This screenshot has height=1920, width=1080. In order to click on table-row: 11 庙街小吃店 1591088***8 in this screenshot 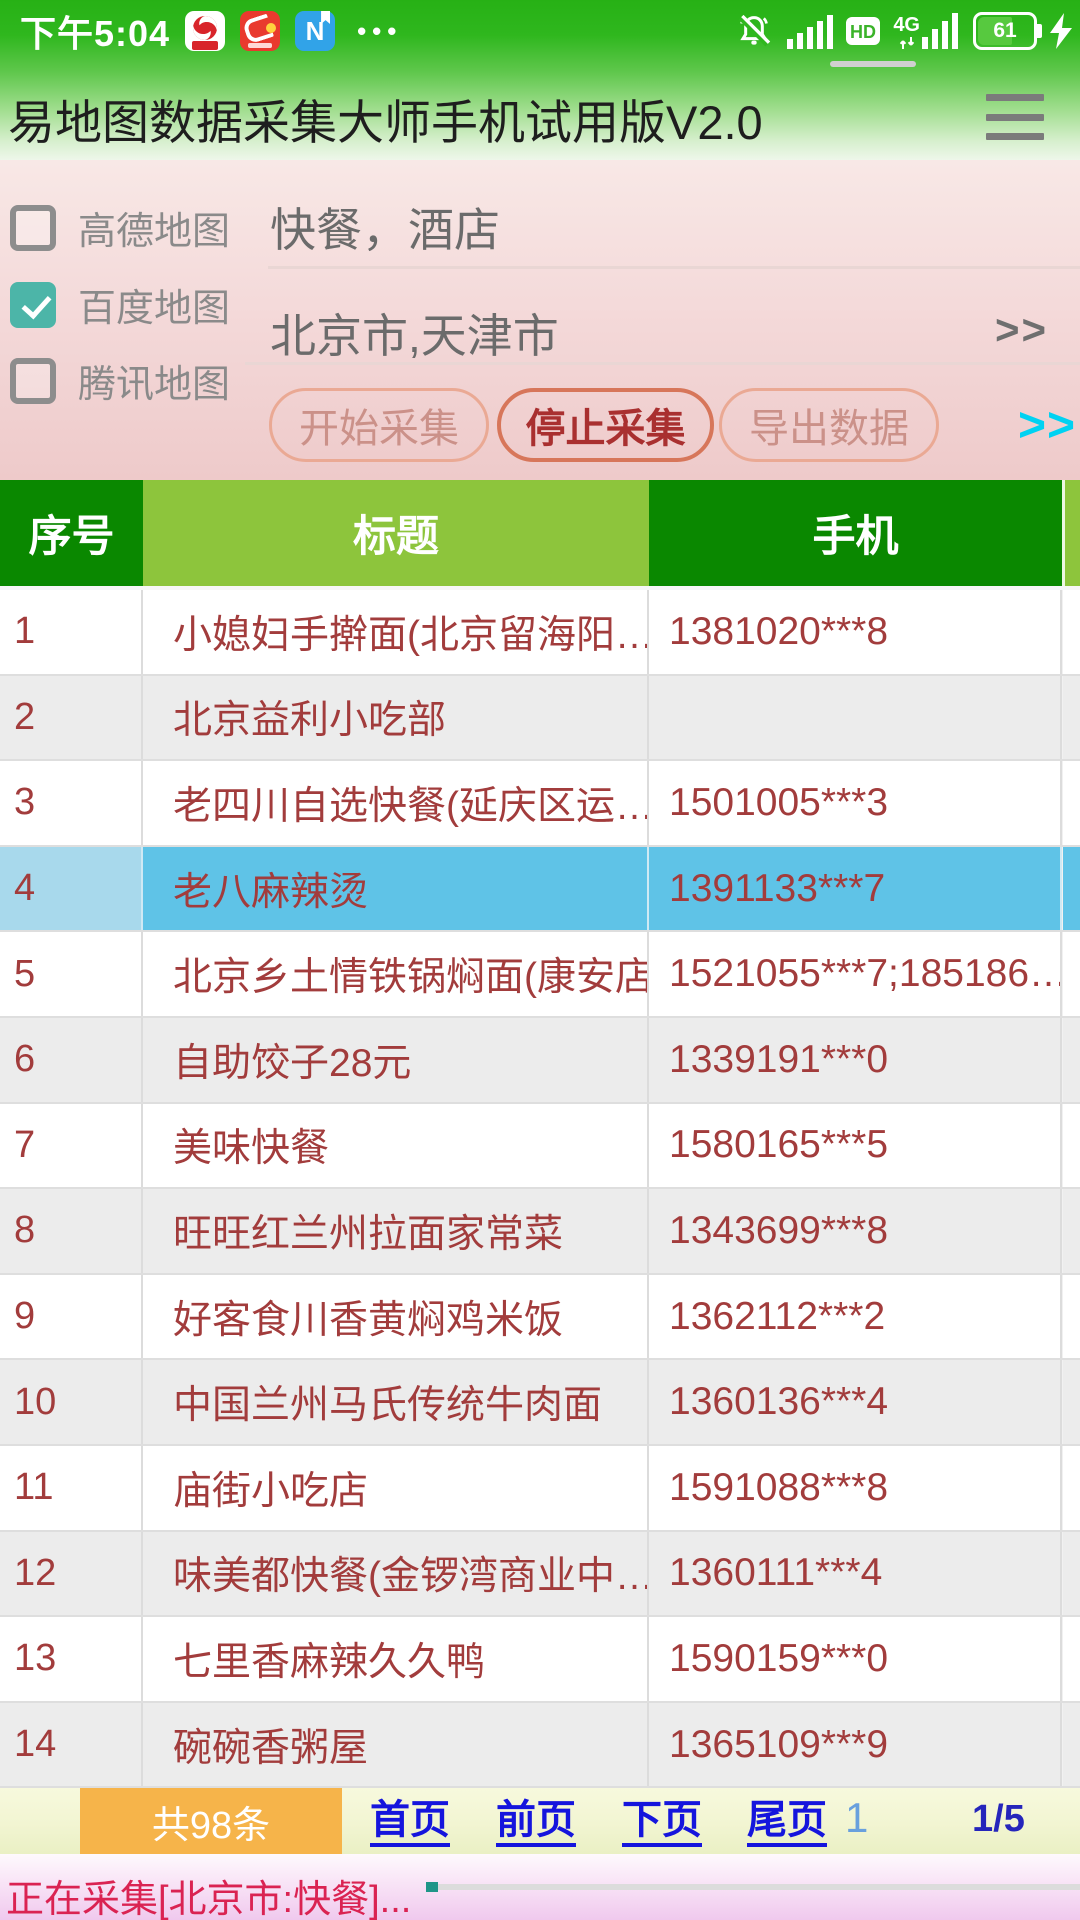, I will do `click(540, 1488)`.